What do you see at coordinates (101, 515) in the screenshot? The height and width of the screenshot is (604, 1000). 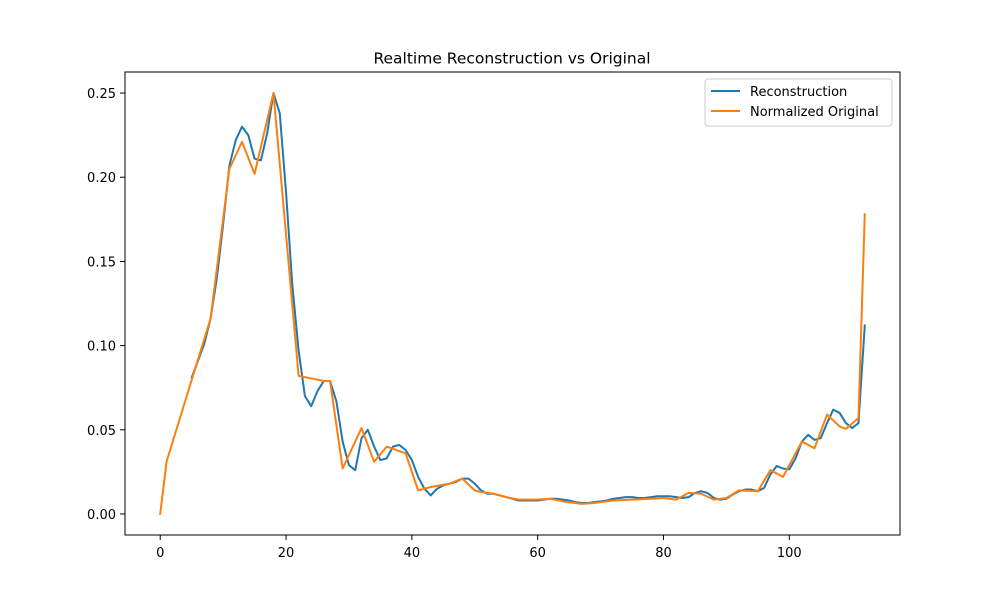 I see `y-tick-label: 0.00` at bounding box center [101, 515].